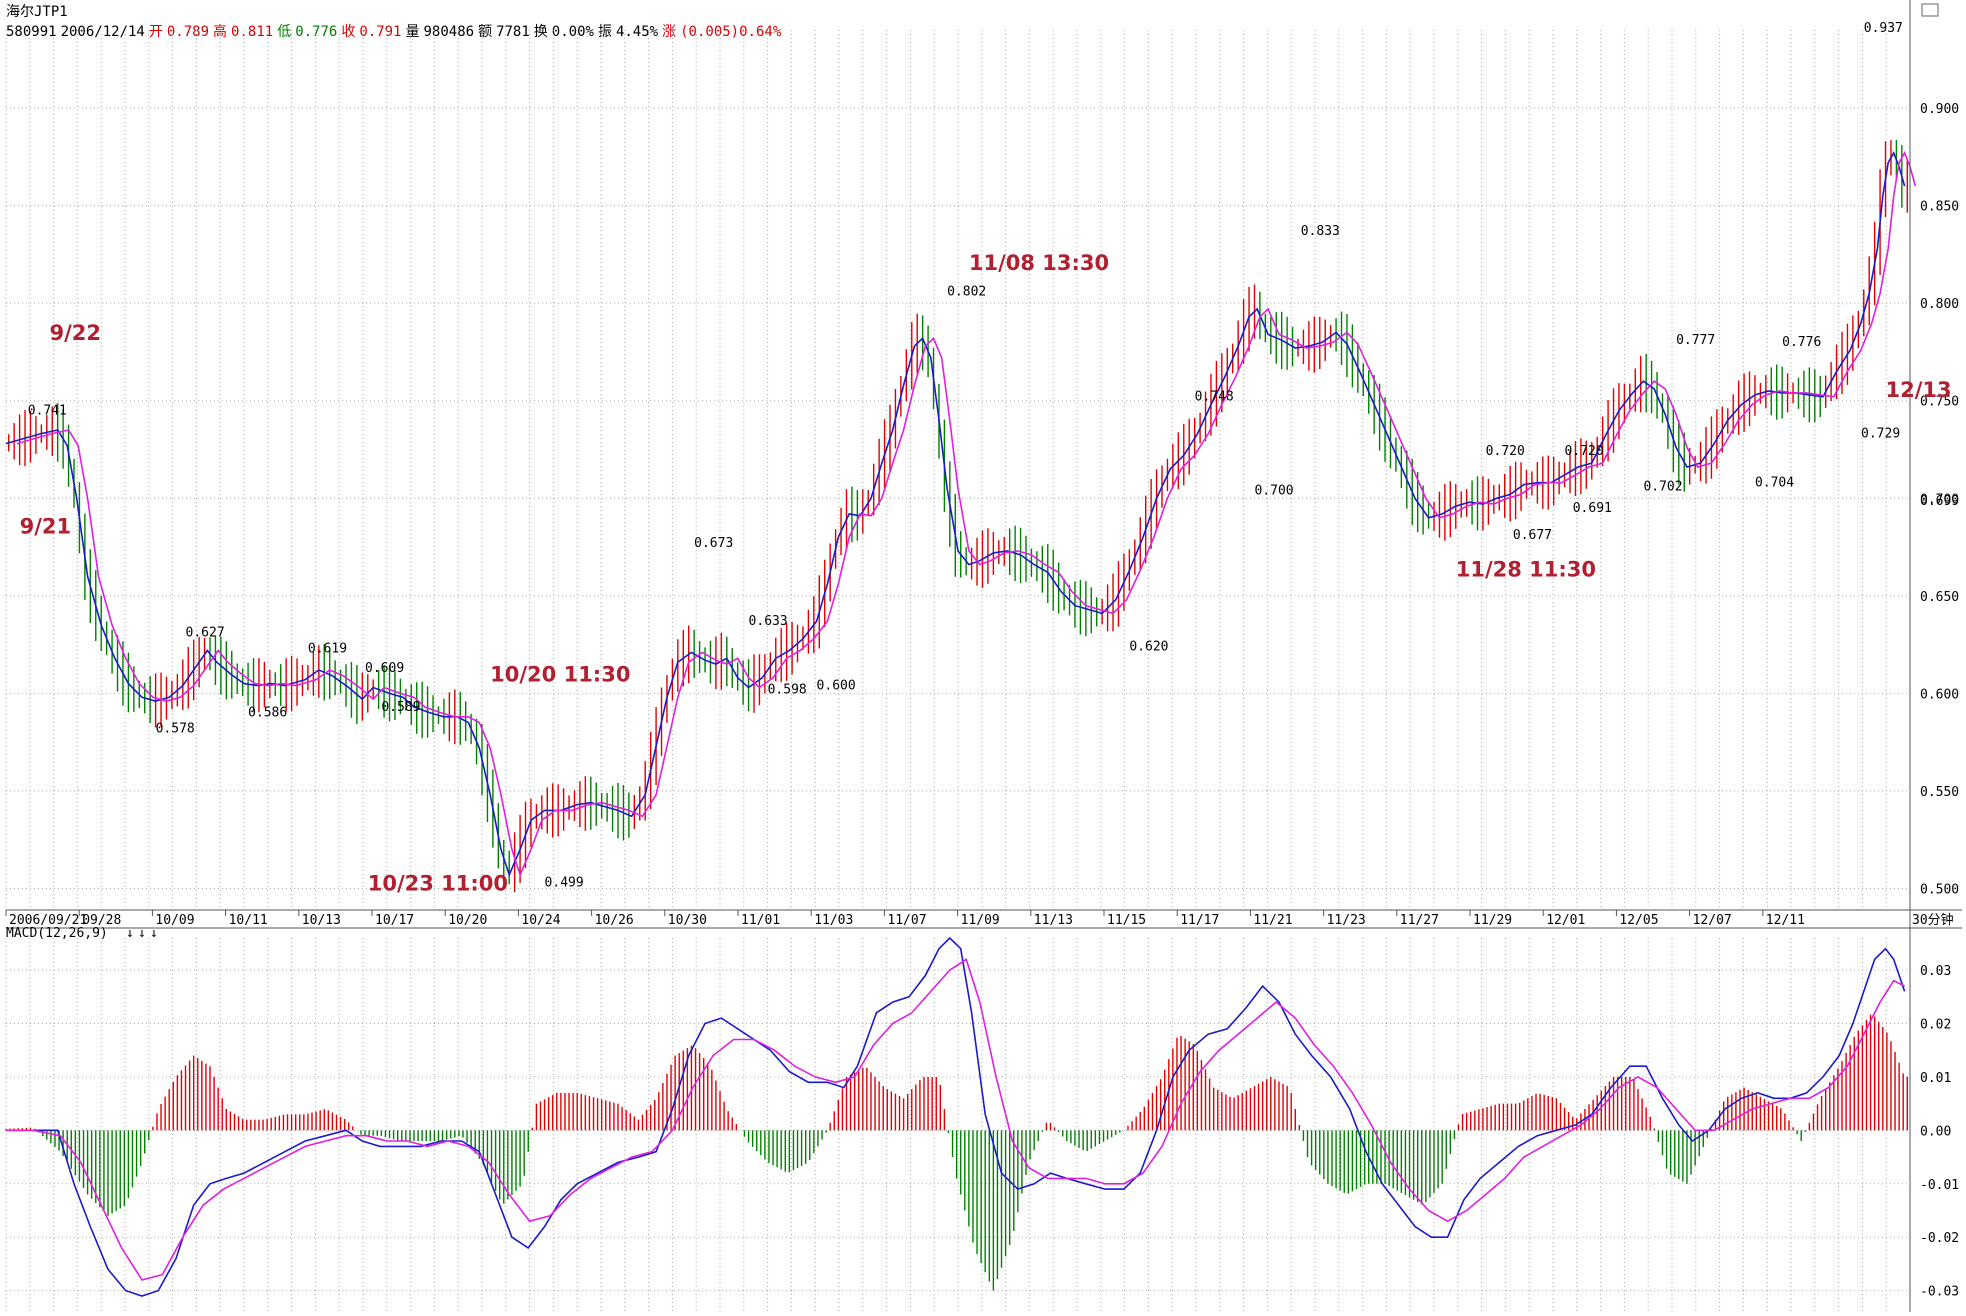  Describe the element at coordinates (57, 933) in the screenshot. I see `macd-title: MACD(12,26,9)` at that location.